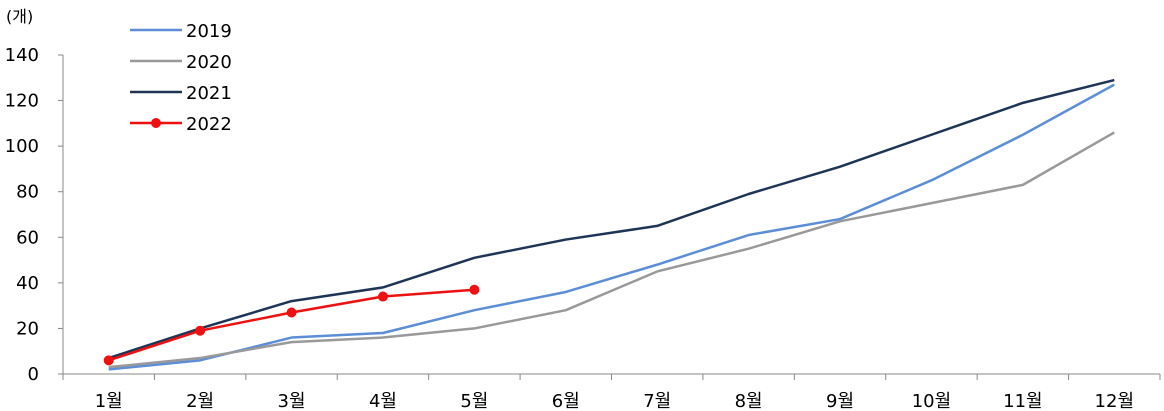  Describe the element at coordinates (292, 401) in the screenshot. I see `x-tick-label: 3월` at that location.